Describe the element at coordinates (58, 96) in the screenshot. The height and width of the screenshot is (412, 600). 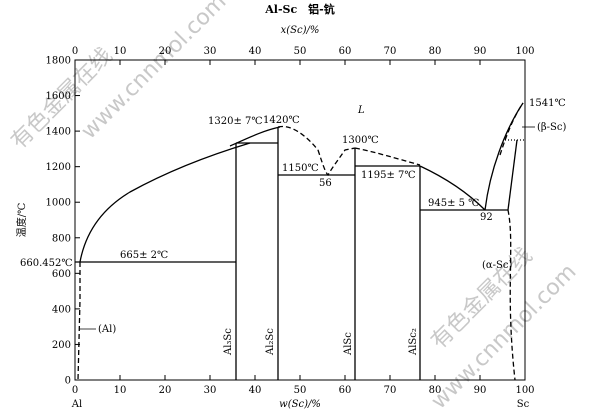
I see `y-tick-label: 1600` at that location.